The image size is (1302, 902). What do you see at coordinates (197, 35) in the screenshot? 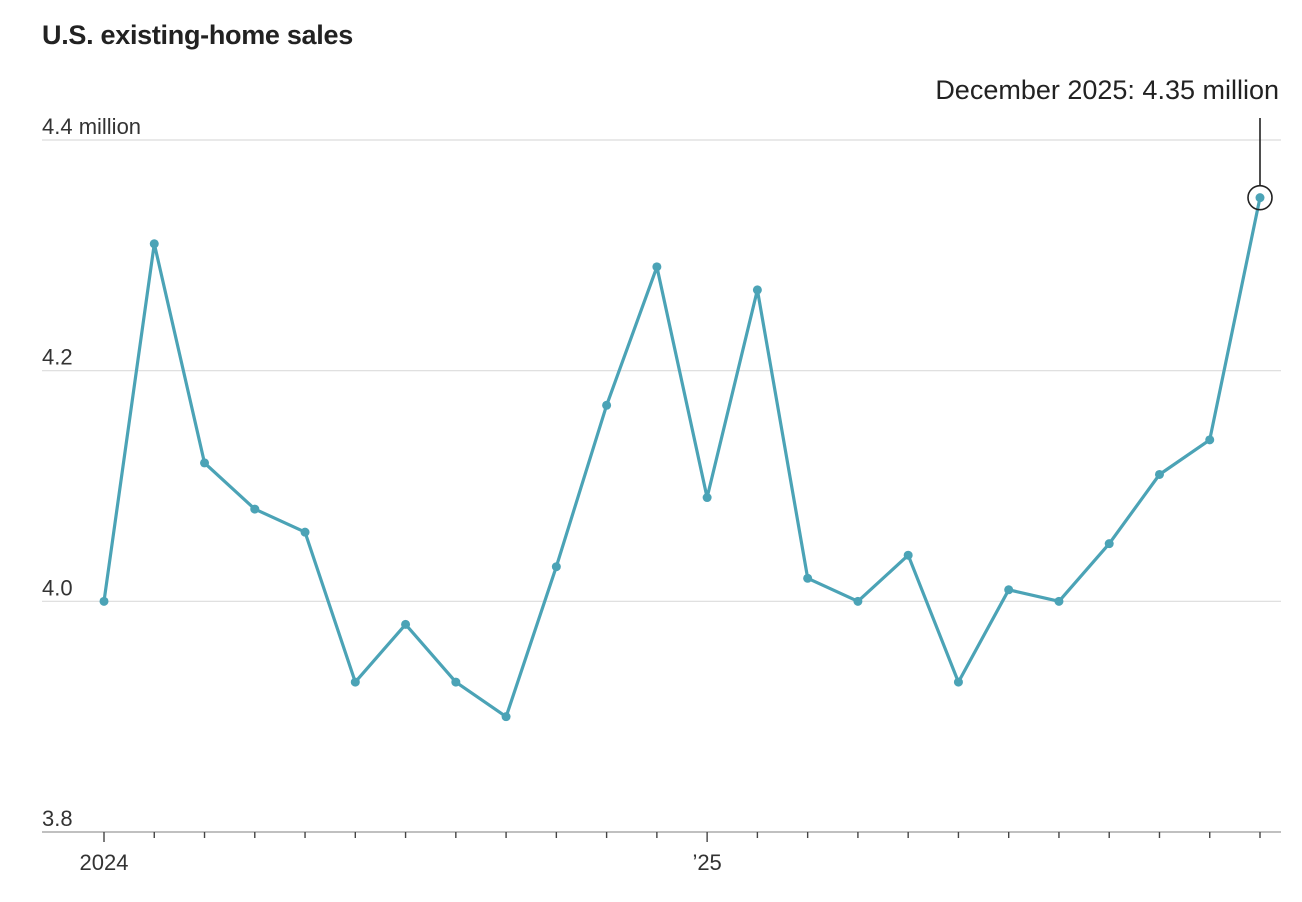
I see `chart-title: U.S. existing-home sales` at bounding box center [197, 35].